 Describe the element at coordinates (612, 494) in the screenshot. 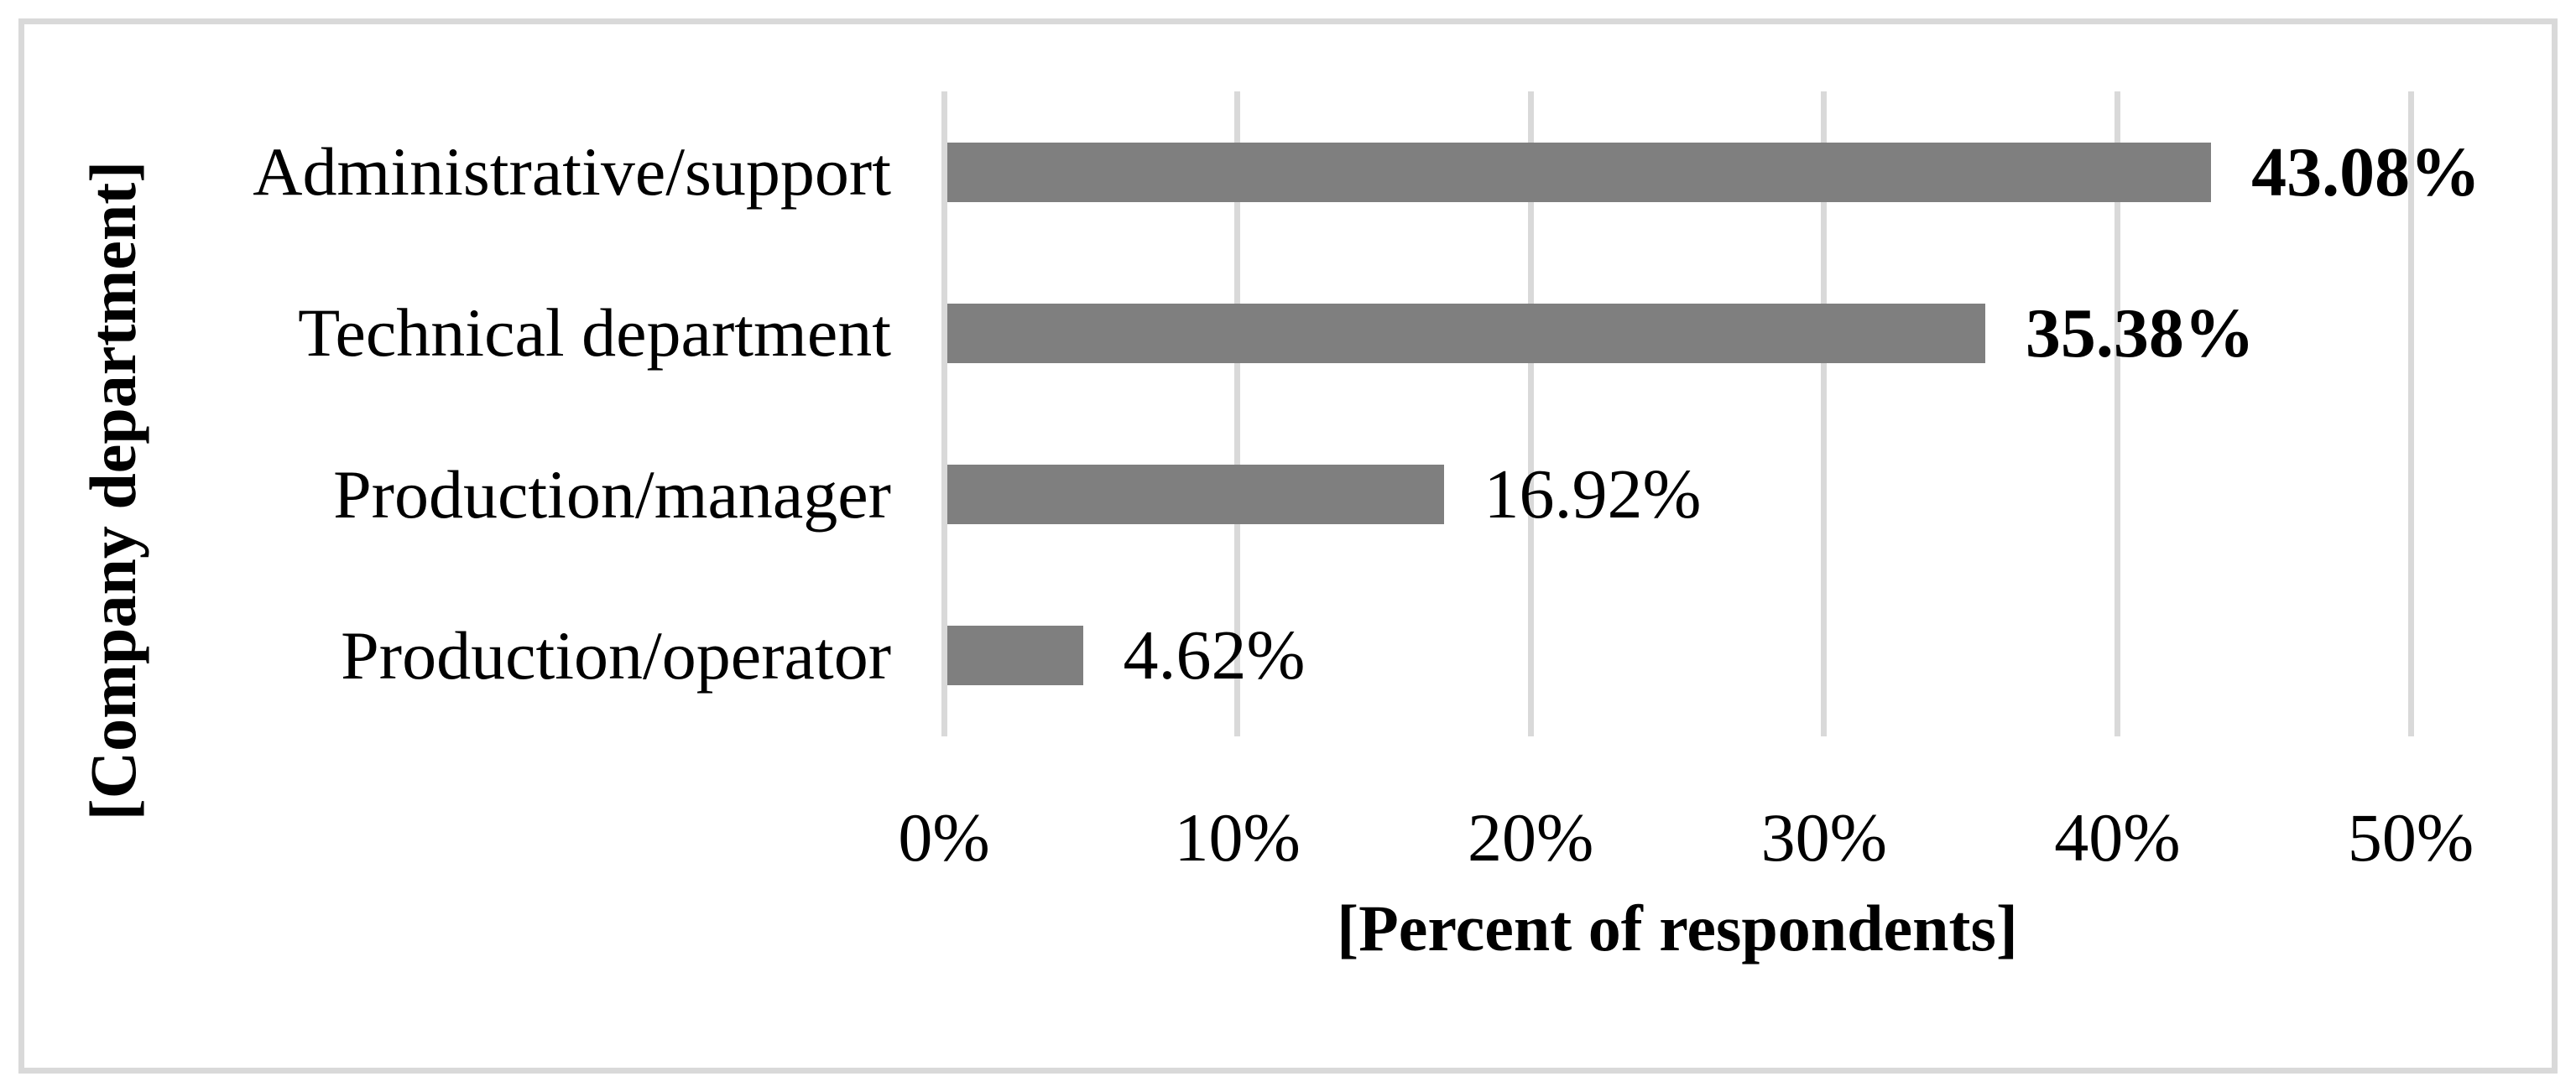

I see `category-label: Production/manager` at that location.